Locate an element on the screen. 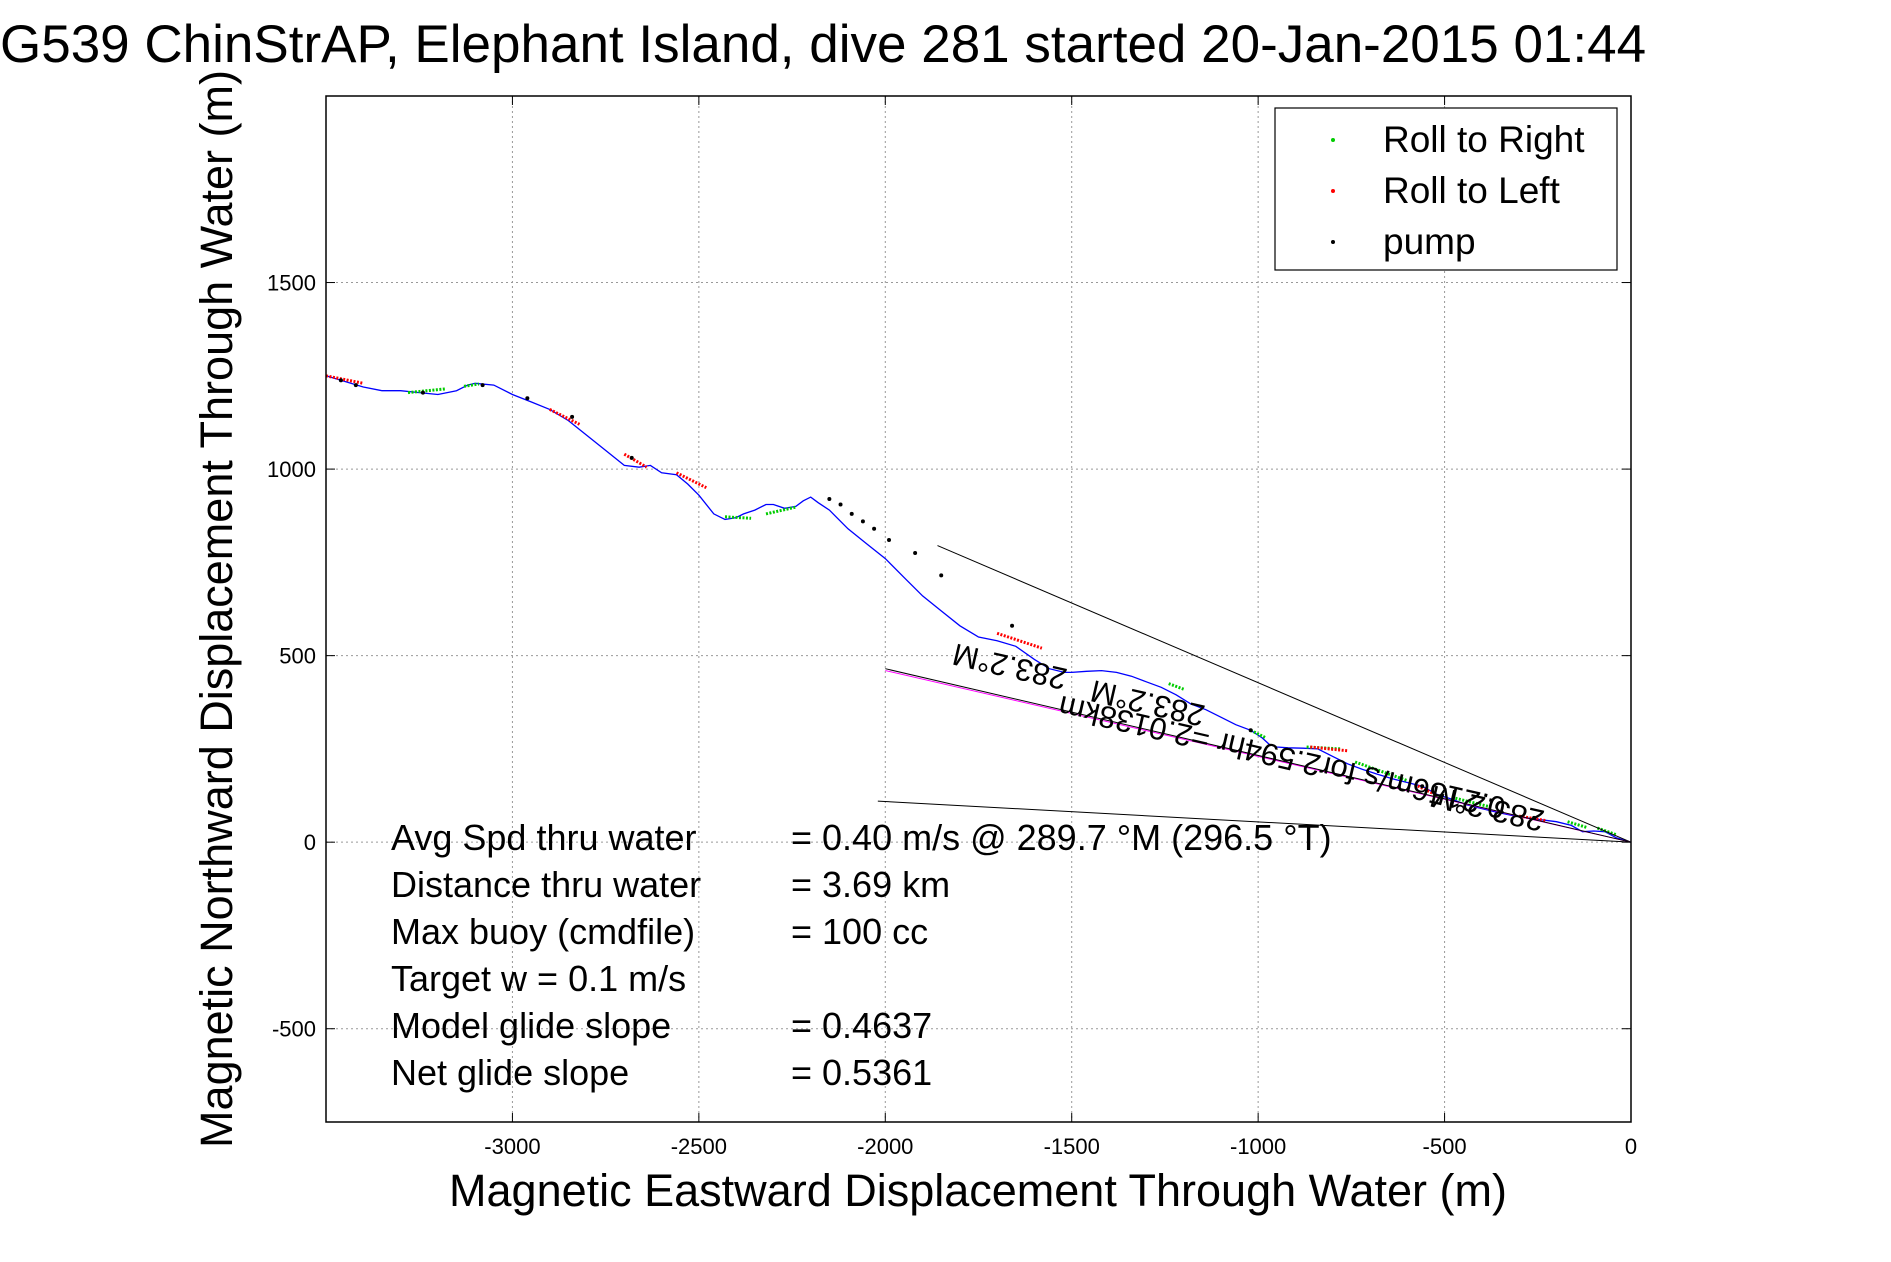 The height and width of the screenshot is (1262, 1891). y-tick-label: 0 is located at coordinates (310, 842).